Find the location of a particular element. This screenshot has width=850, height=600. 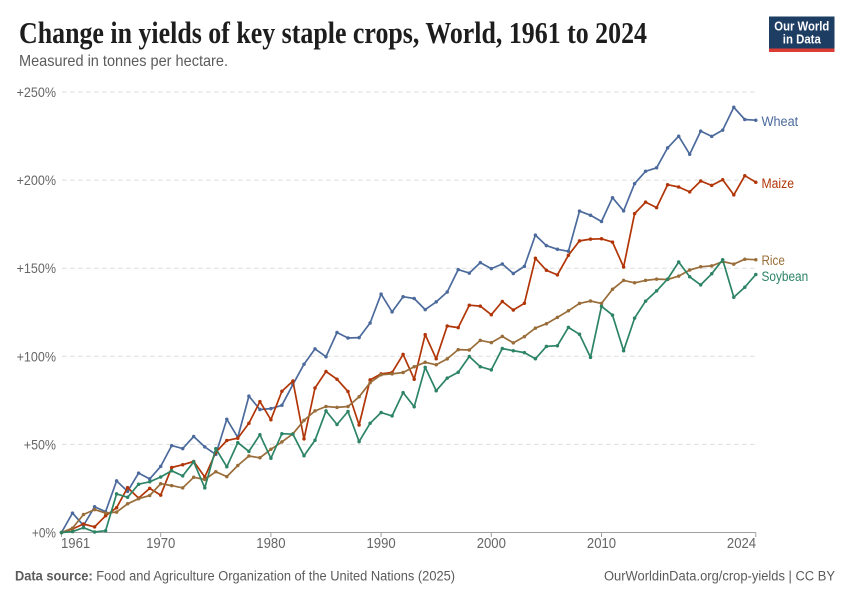

svg-text: +250% is located at coordinates (36, 92).